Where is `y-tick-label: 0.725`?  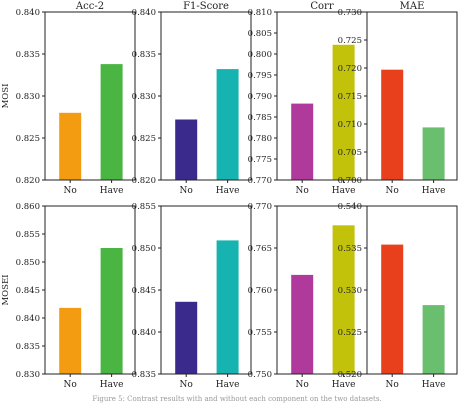 y-tick-label: 0.725 is located at coordinates (350, 41).